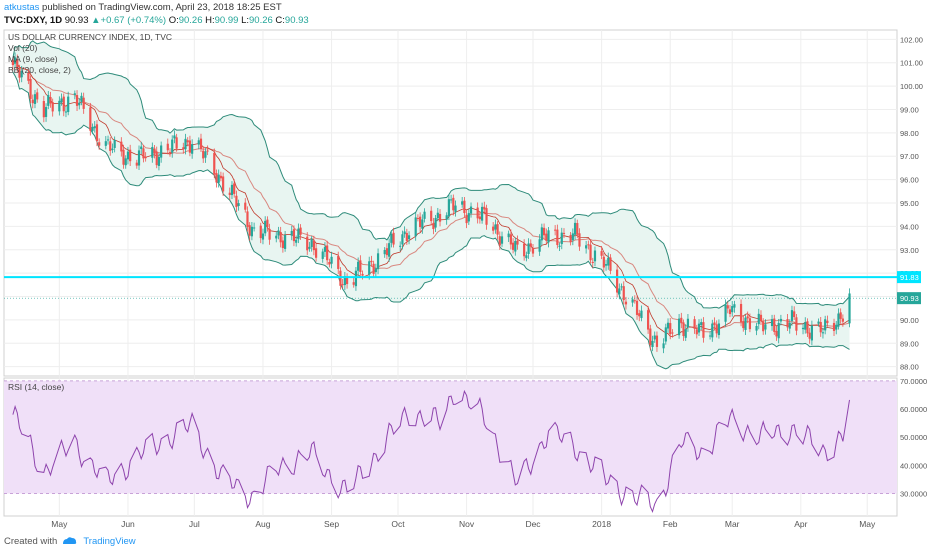 The image size is (932, 550). I want to click on x-tick-label: Sep, so click(331, 524).